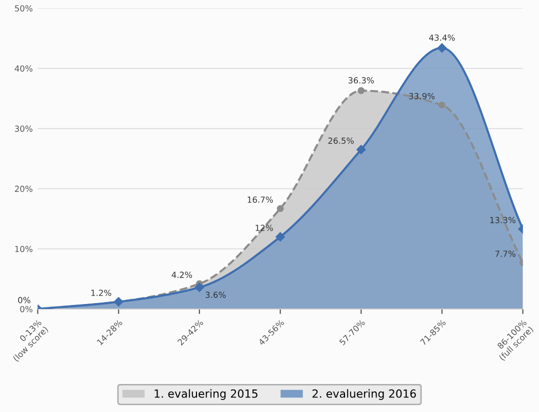 This screenshot has width=539, height=412. What do you see at coordinates (341, 141) in the screenshot?
I see `data-label: 26.5%` at bounding box center [341, 141].